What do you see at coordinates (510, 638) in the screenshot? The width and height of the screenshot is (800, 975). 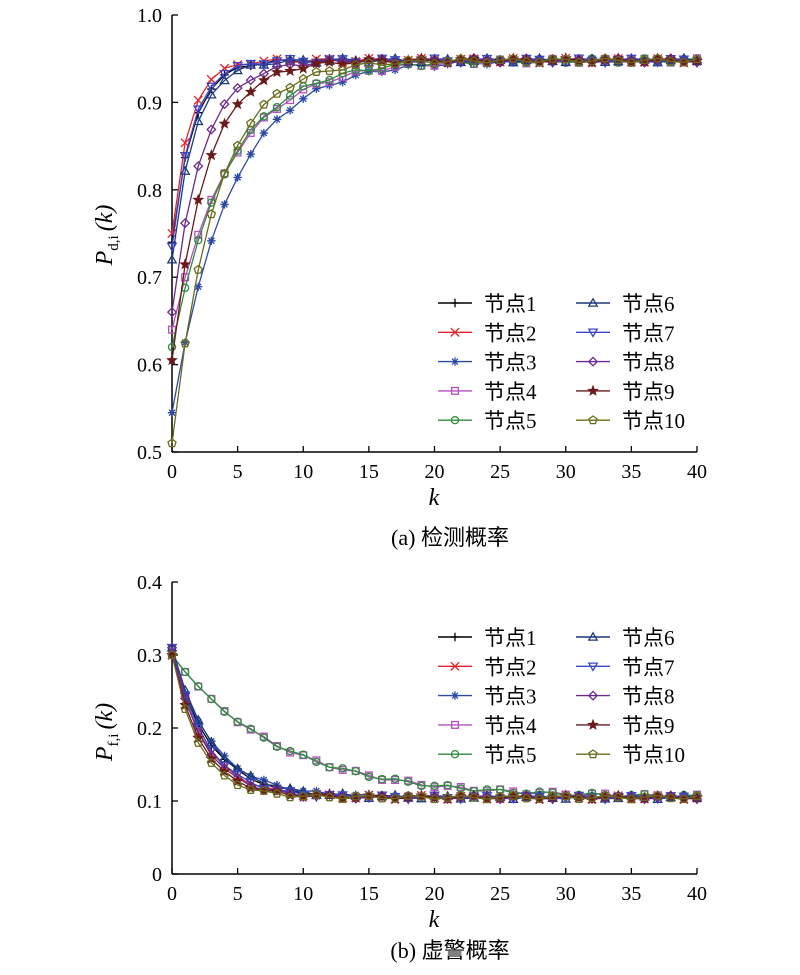 I see `legend-label: 节点1` at bounding box center [510, 638].